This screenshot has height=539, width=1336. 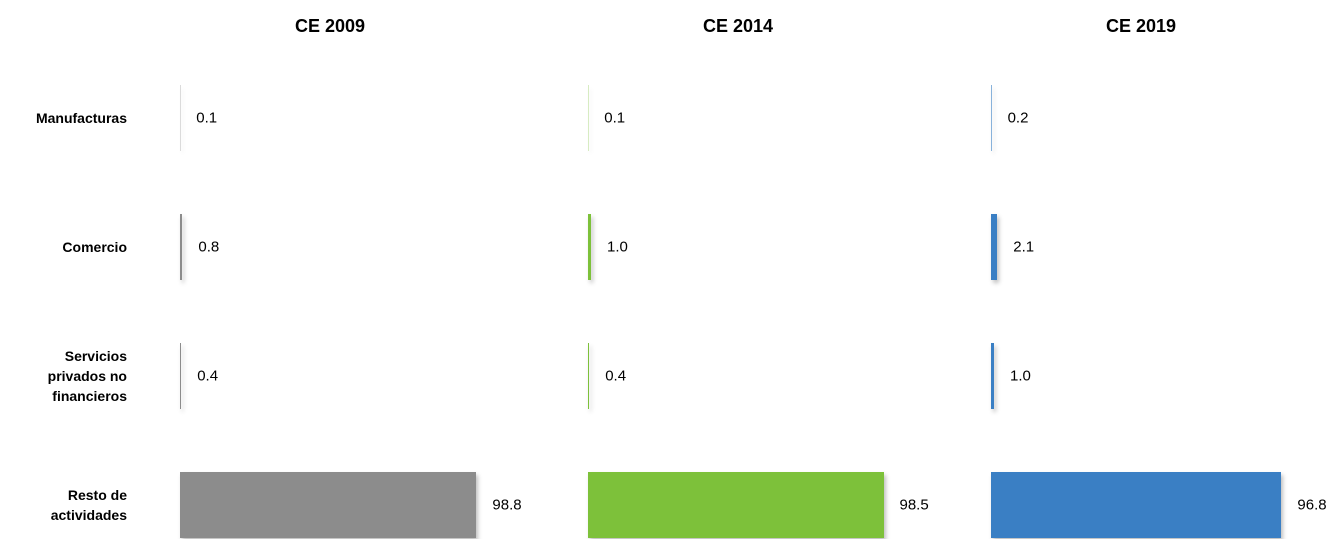 I want to click on value-label: 0.8, so click(x=209, y=247).